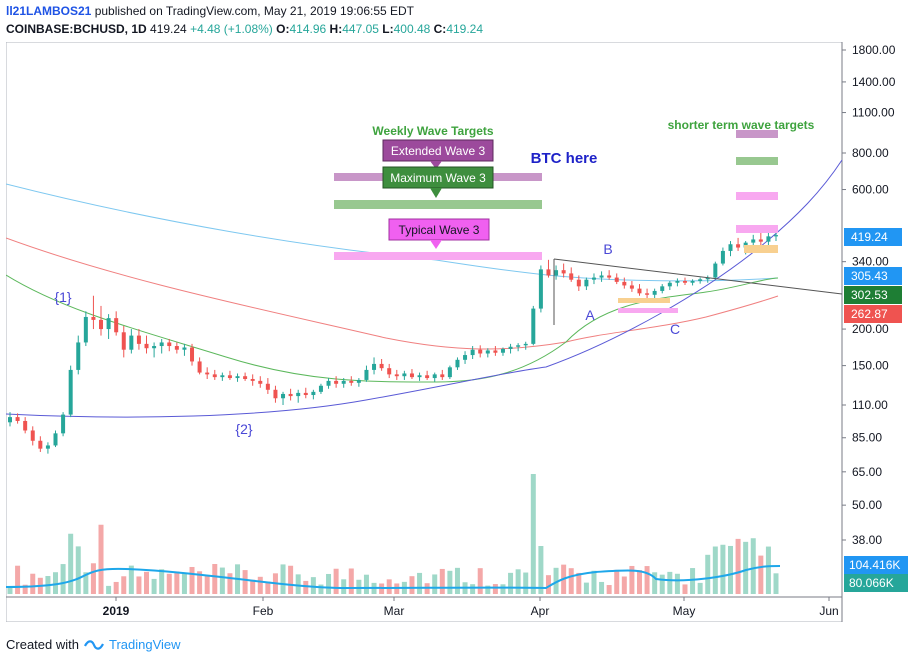 Image resolution: width=918 pixels, height=663 pixels. Describe the element at coordinates (874, 50) in the screenshot. I see `price-tick-label: 1800.00` at that location.